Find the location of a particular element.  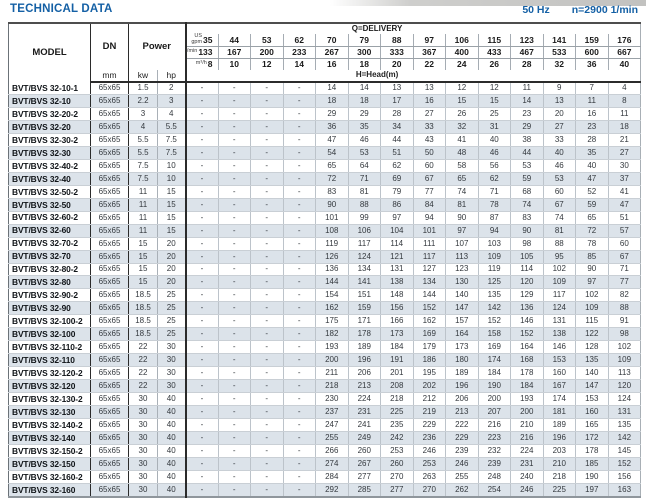

head-value: 145 is located at coordinates (624, 451).